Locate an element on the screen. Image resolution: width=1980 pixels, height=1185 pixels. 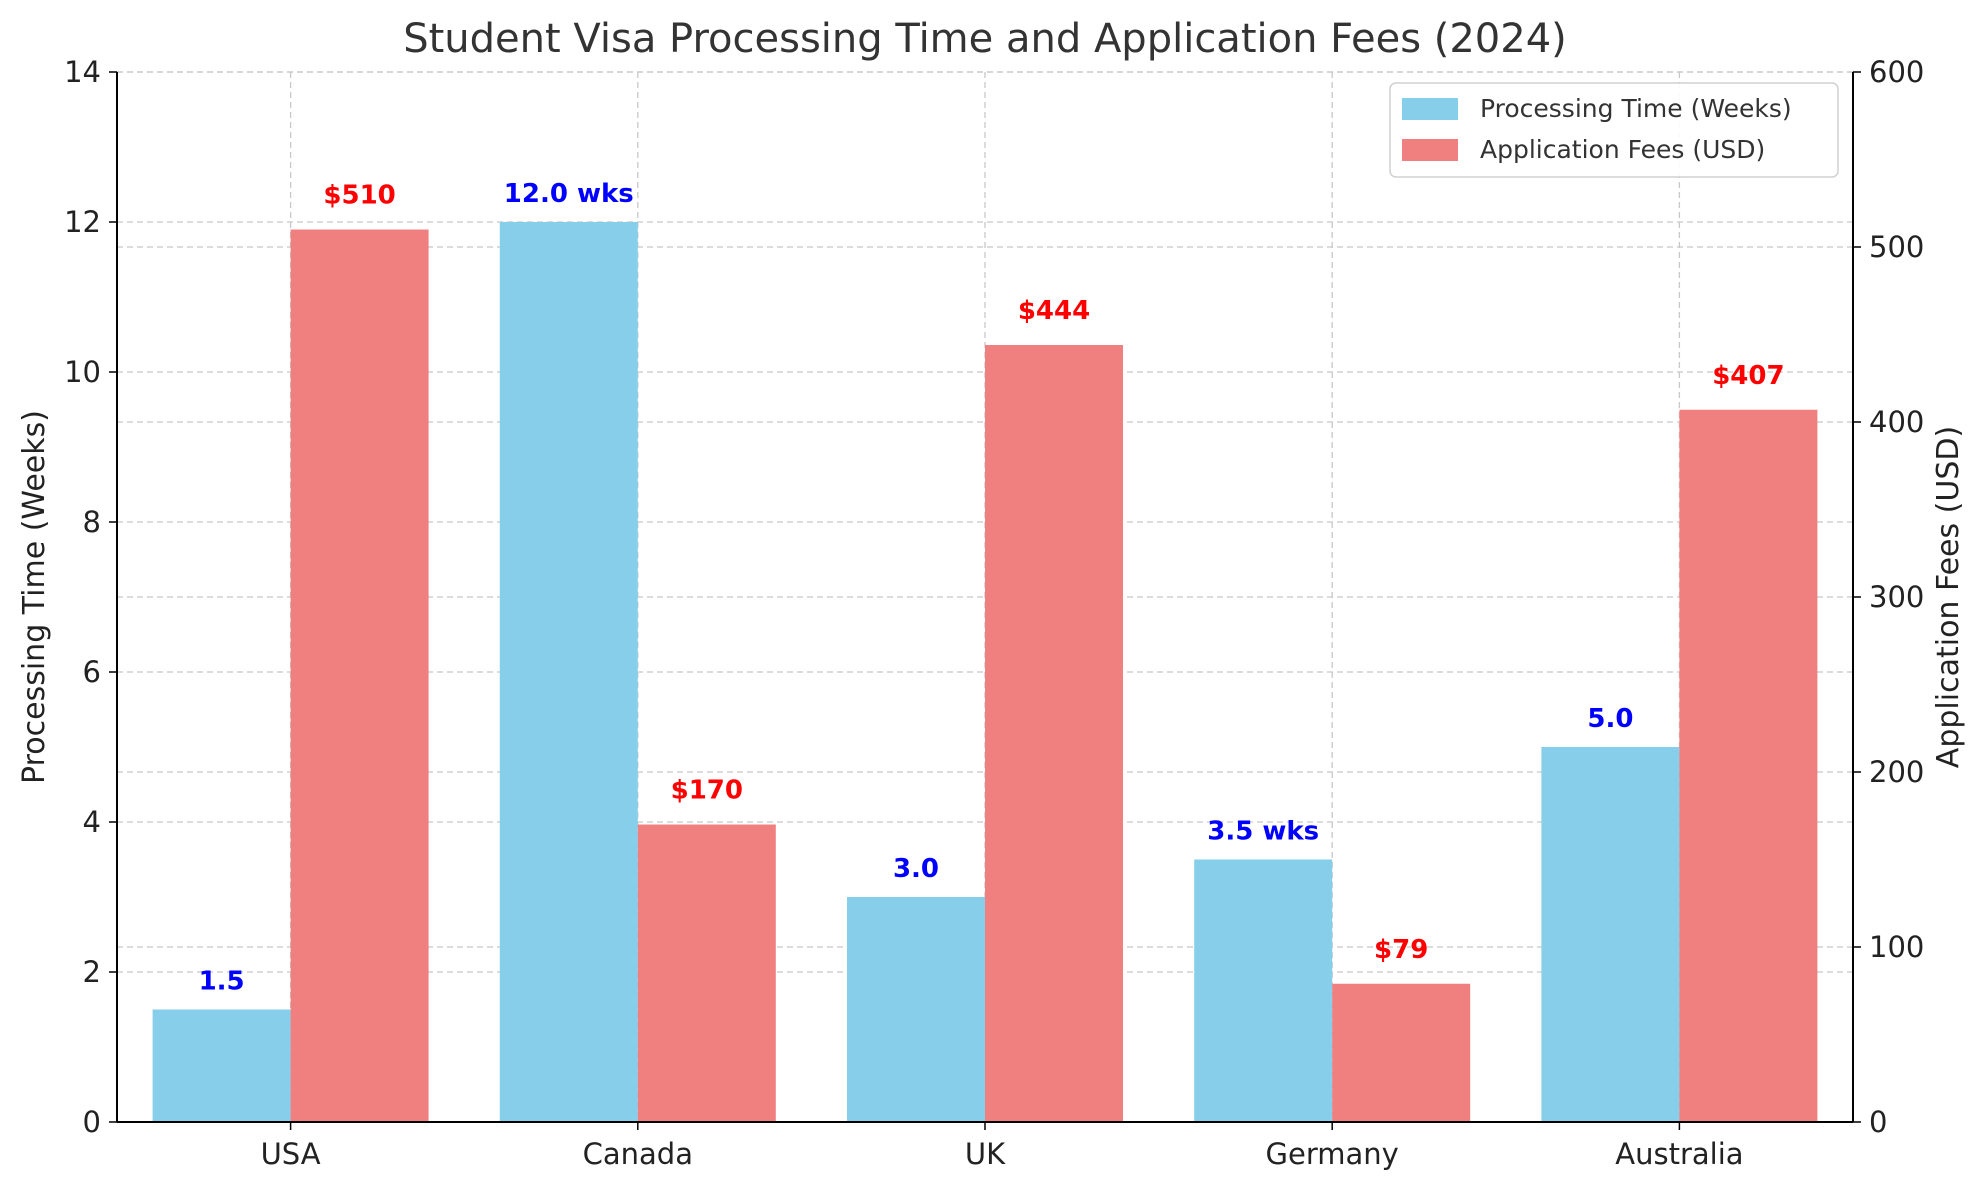
legend-label-processing-time: Processing Time (Weeks) is located at coordinates (1636, 108).